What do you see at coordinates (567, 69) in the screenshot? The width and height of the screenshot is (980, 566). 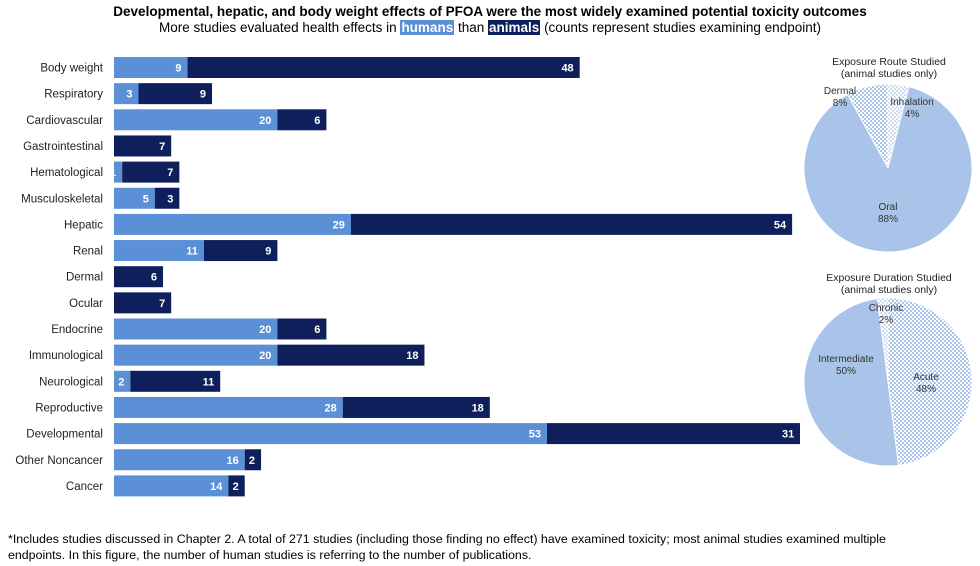 I see `value-label-animals: 48` at bounding box center [567, 69].